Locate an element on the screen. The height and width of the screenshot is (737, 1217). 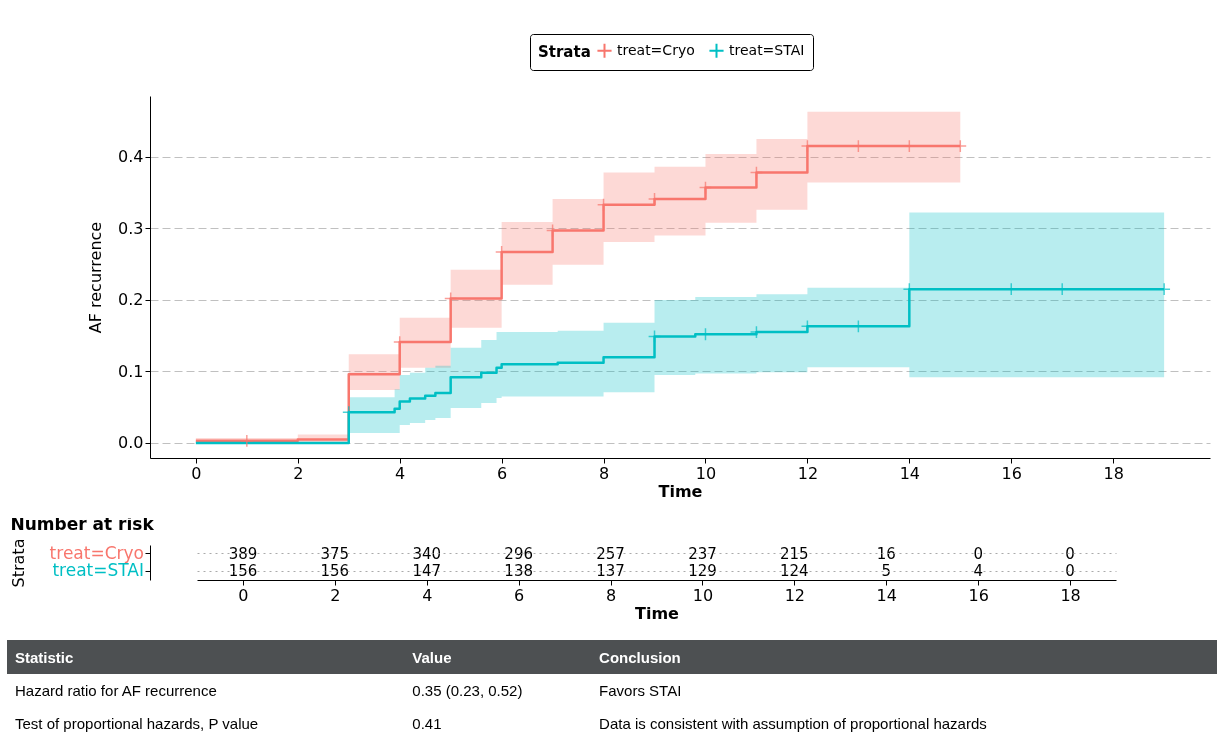
text: Data is consistent with assumption of proportional hazards is located at coordinates (793, 724).